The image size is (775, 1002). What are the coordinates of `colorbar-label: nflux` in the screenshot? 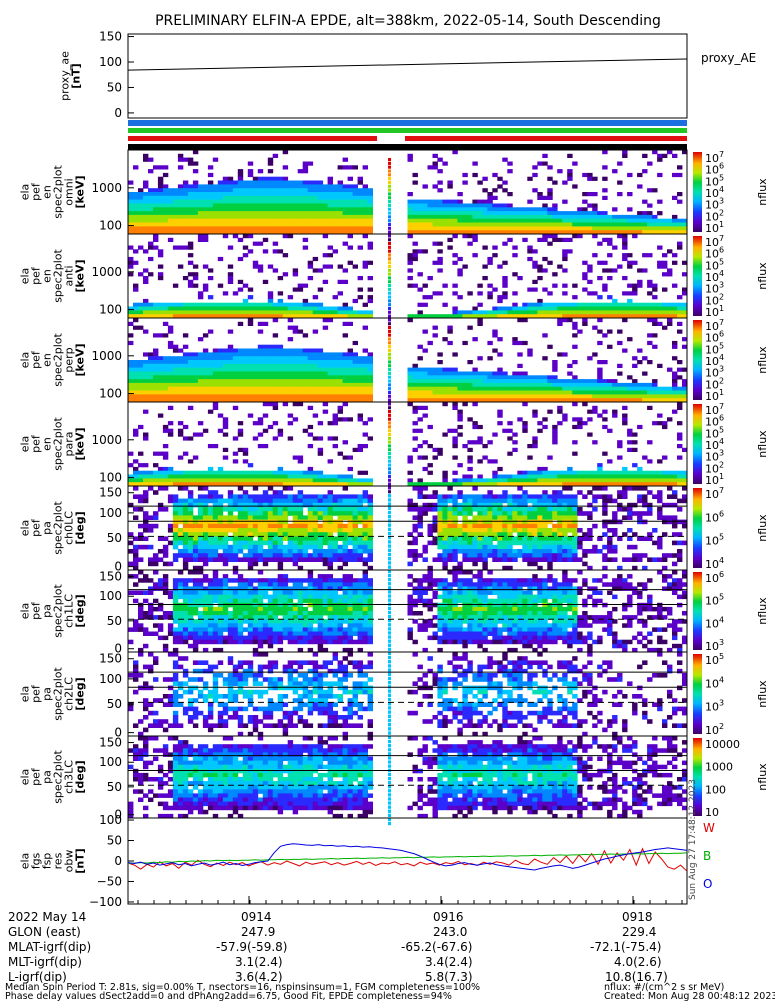 It's located at (762, 276).